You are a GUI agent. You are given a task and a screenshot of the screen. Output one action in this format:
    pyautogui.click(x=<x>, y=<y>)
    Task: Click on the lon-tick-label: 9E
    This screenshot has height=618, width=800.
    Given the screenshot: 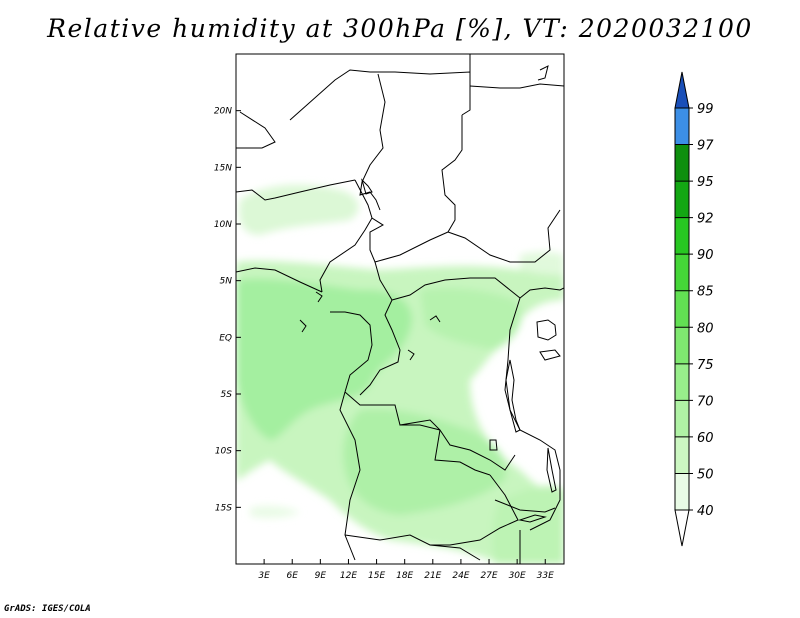 What is the action you would take?
    pyautogui.click(x=321, y=576)
    